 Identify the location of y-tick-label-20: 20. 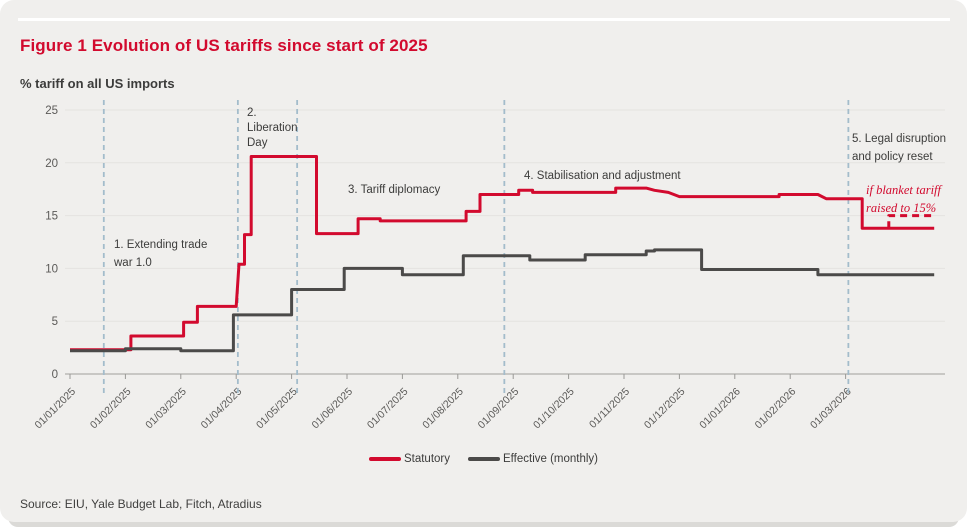
(51, 164).